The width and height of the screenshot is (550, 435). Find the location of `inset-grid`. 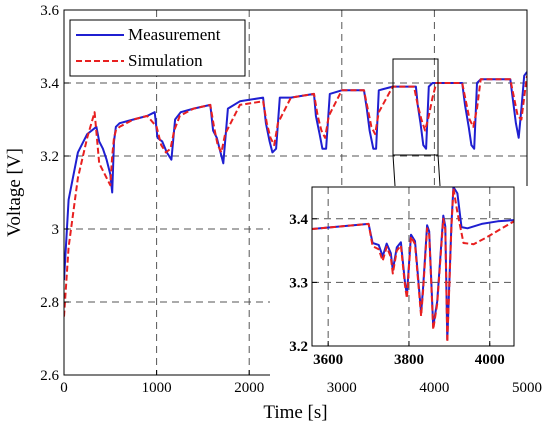

inset-grid is located at coordinates (413, 266).